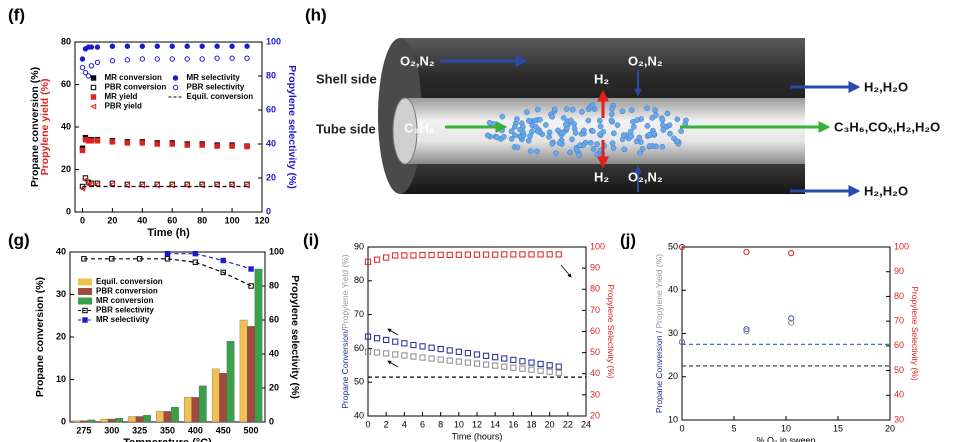 The height and width of the screenshot is (442, 962). What do you see at coordinates (216, 87) in the screenshot?
I see `legend-label: PBR selectivity` at bounding box center [216, 87].